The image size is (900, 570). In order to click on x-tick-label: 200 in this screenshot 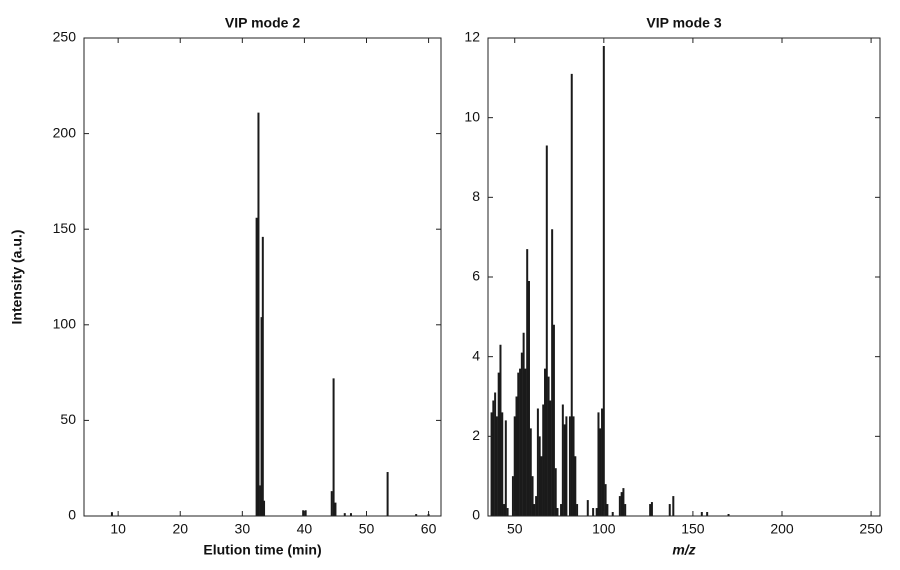, I will do `click(782, 529)`.